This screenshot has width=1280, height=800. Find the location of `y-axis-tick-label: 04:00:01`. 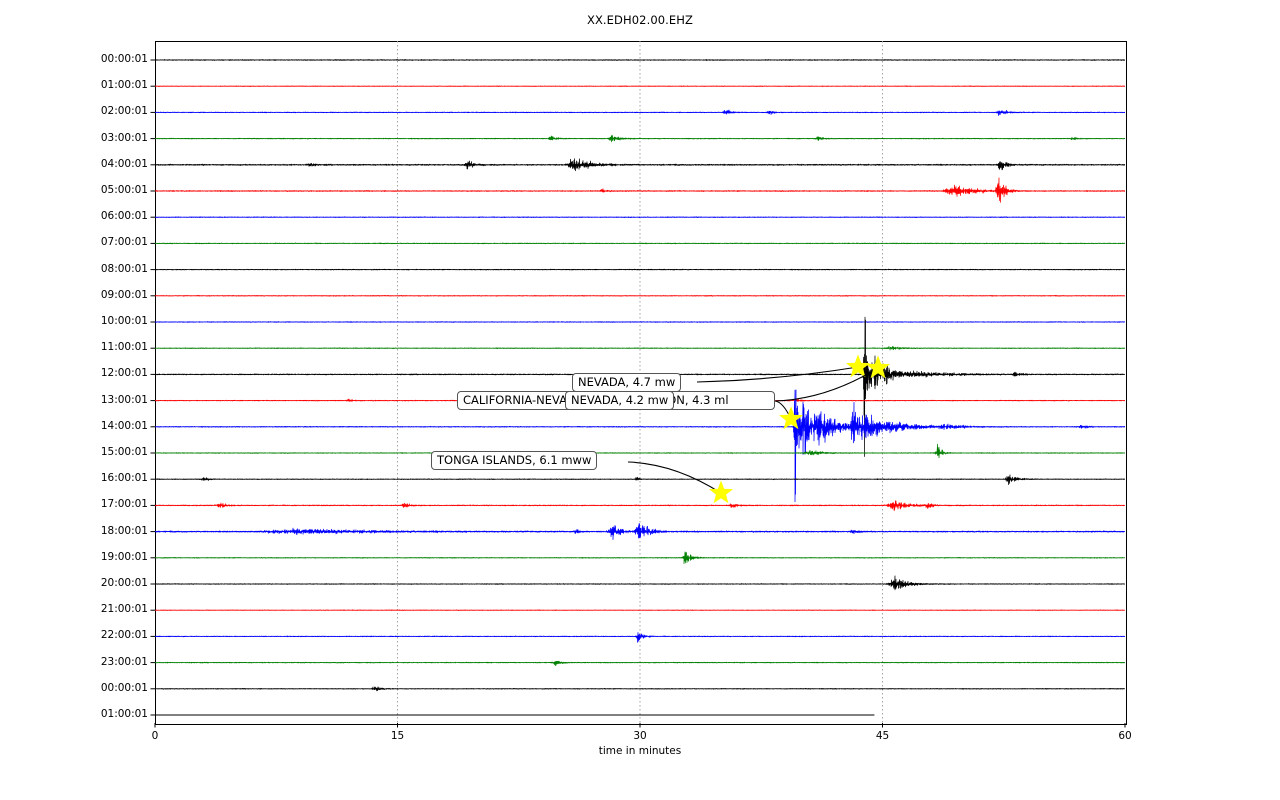

y-axis-tick-label: 04:00:01 is located at coordinates (124, 163).